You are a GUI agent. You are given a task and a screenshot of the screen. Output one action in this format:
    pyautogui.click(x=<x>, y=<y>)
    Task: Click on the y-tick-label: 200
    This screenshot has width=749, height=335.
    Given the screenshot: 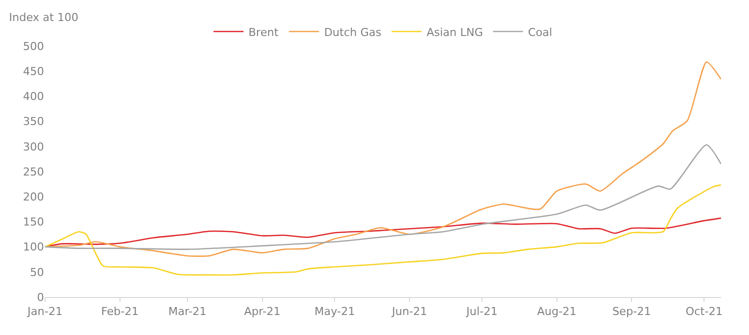 What is the action you would take?
    pyautogui.click(x=33, y=197)
    